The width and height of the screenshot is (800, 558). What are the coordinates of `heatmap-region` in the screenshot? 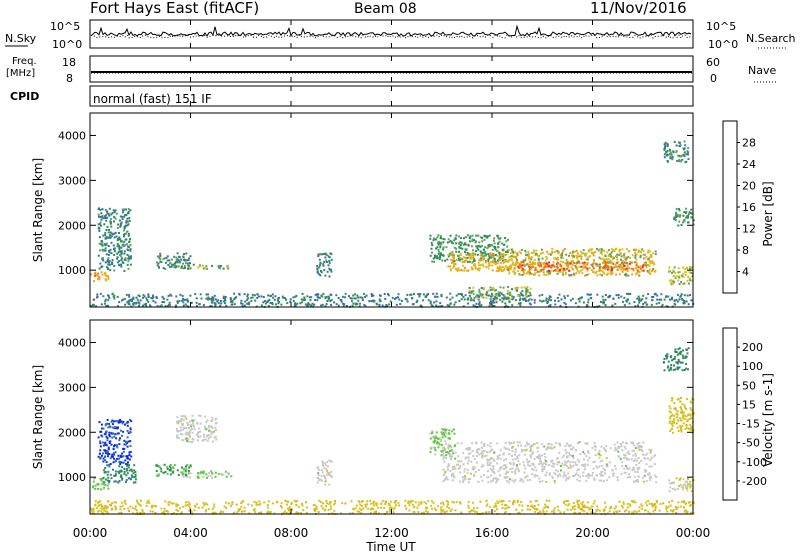 It's located at (207, 475).